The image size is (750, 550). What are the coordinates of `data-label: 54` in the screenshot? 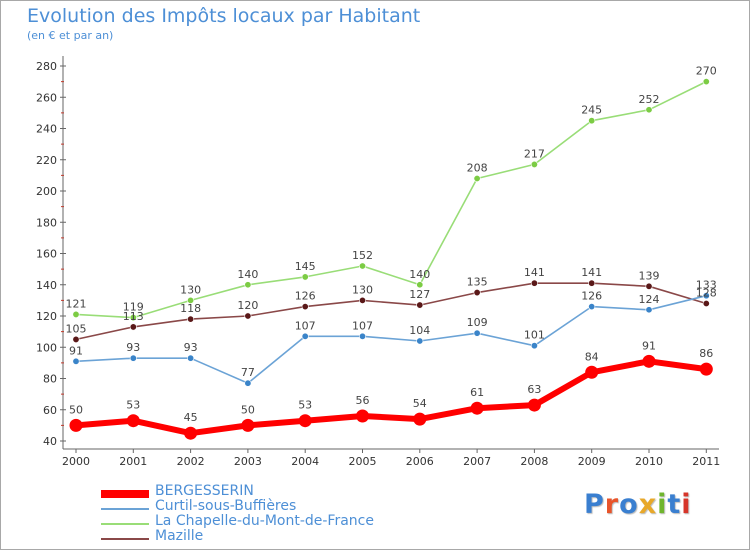 It's located at (420, 403).